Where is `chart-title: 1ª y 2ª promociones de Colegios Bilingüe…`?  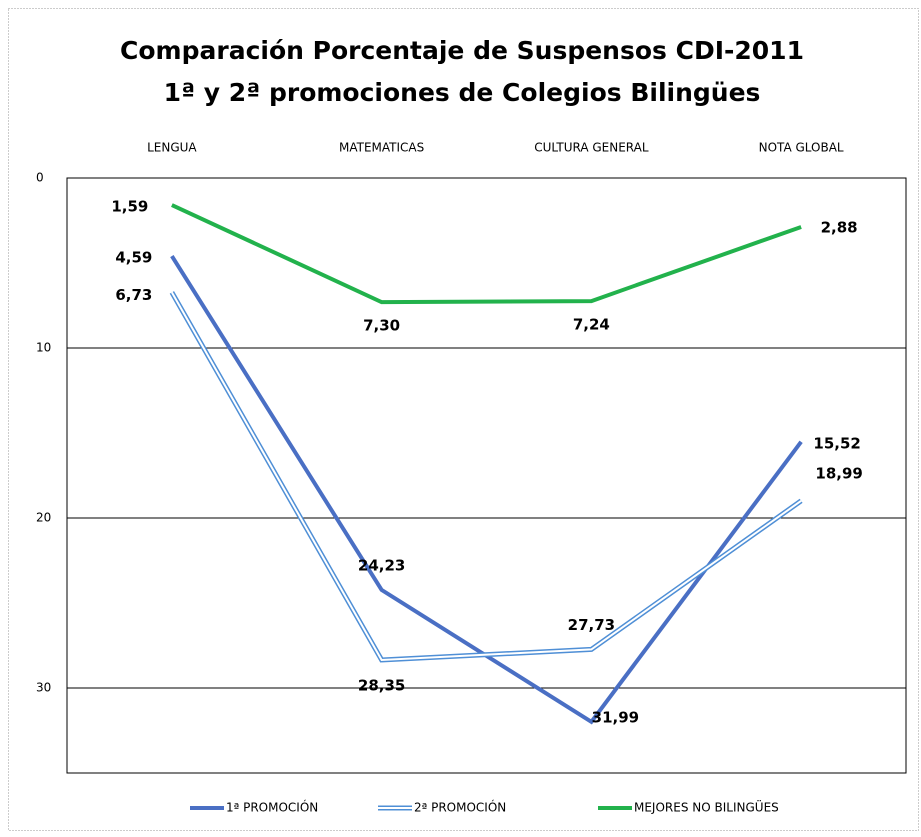 chart-title: 1ª y 2ª promociones de Colegios Bilingüe… is located at coordinates (462, 92).